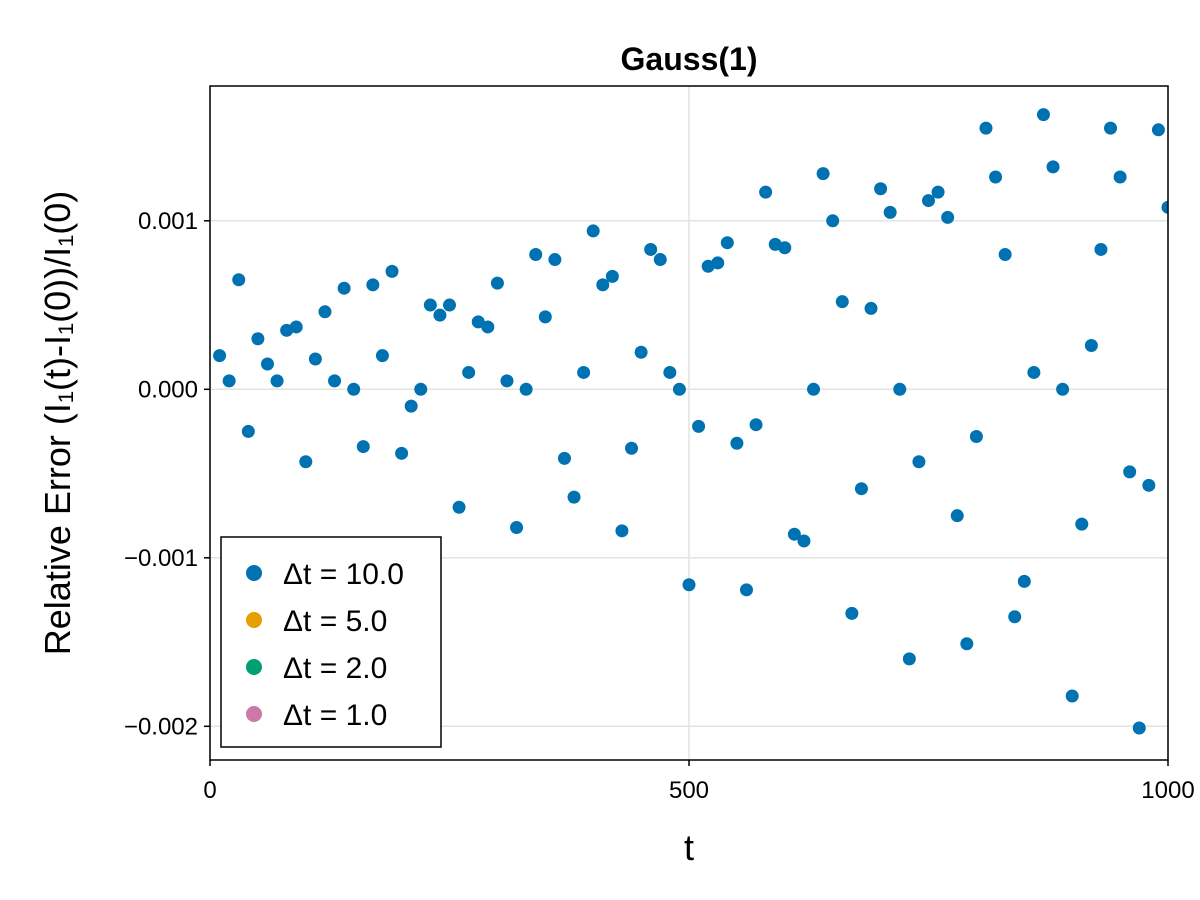  Describe the element at coordinates (1167, 790) in the screenshot. I see `x-tick-label: 1000` at that location.